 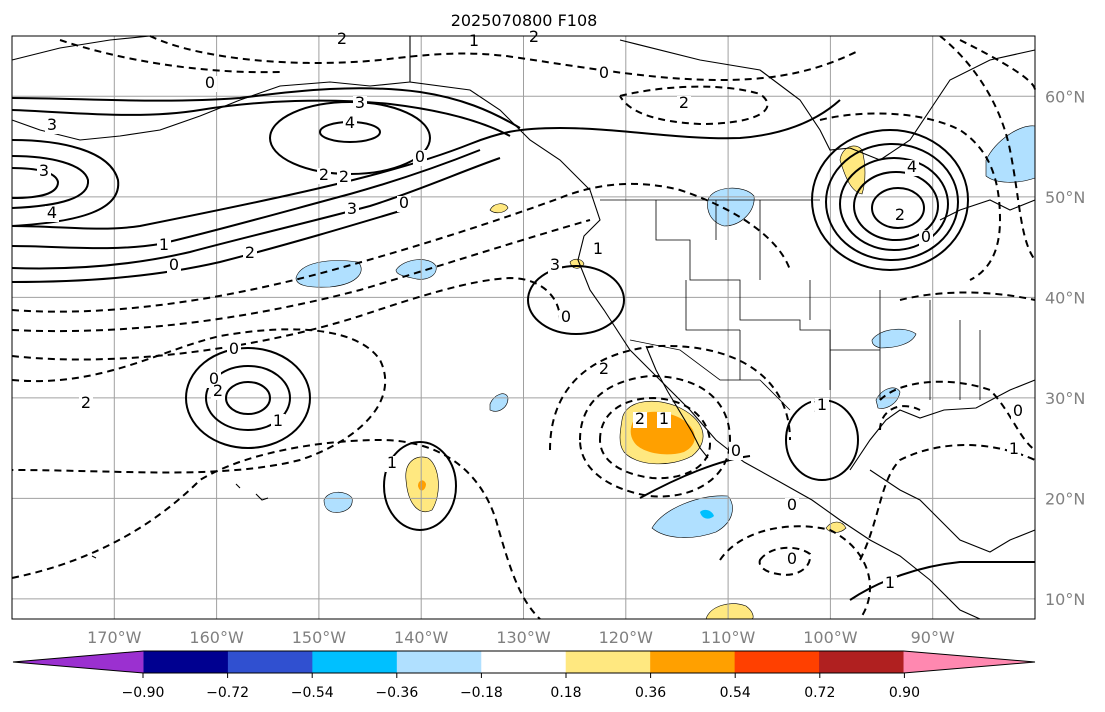 What do you see at coordinates (904, 693) in the screenshot?
I see `colorbar-tick-label: 0.90` at bounding box center [904, 693].